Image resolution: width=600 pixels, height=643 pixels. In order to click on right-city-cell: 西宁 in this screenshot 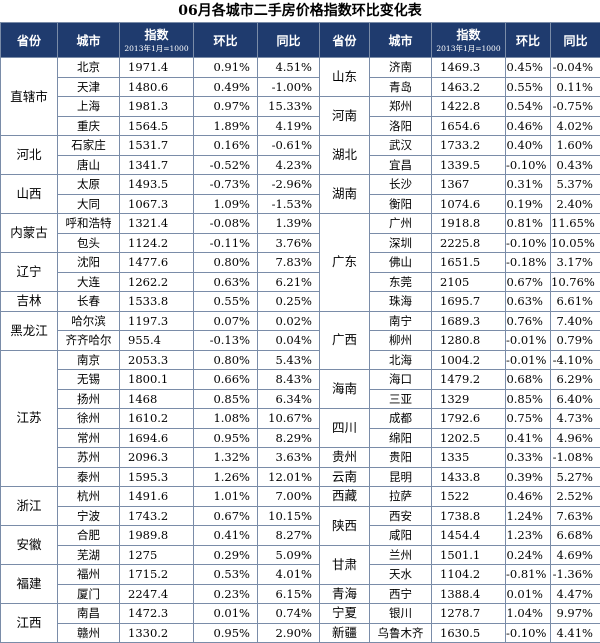, I will do `click(401, 594)`.